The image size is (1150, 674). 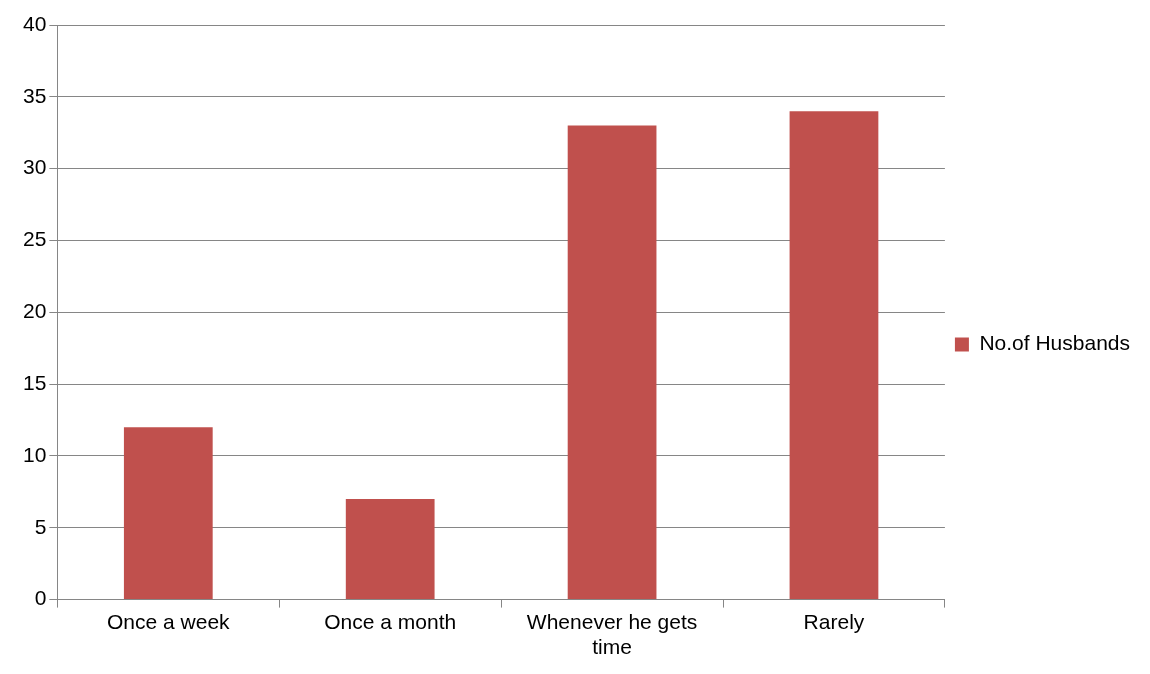 I want to click on x-tick-label: Once a month, so click(x=390, y=621).